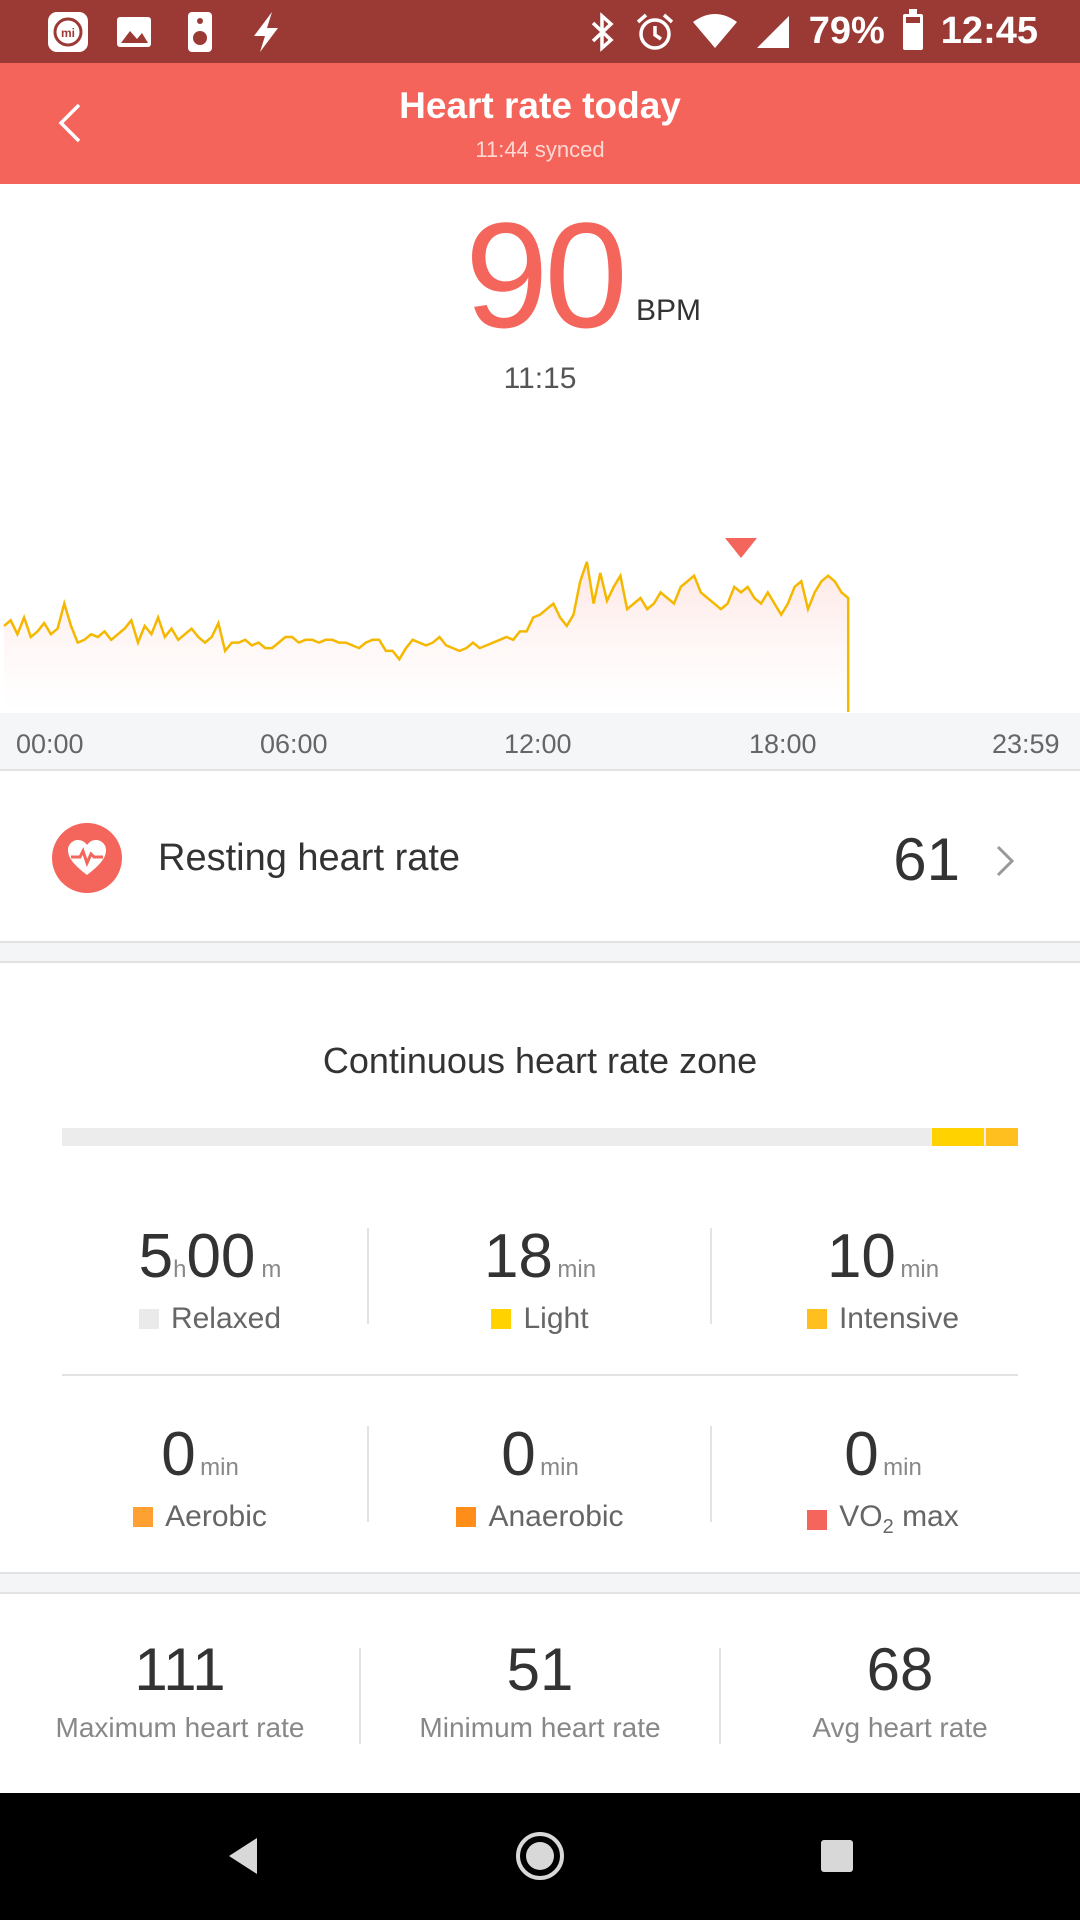  I want to click on current-bpm-value: 90, so click(546, 275).